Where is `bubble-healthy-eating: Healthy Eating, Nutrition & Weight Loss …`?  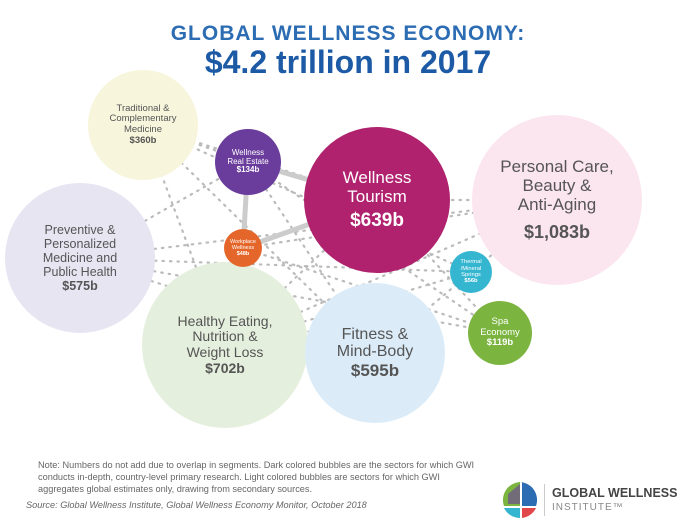
bubble-healthy-eating: Healthy Eating, Nutrition & Weight Loss … is located at coordinates (225, 345).